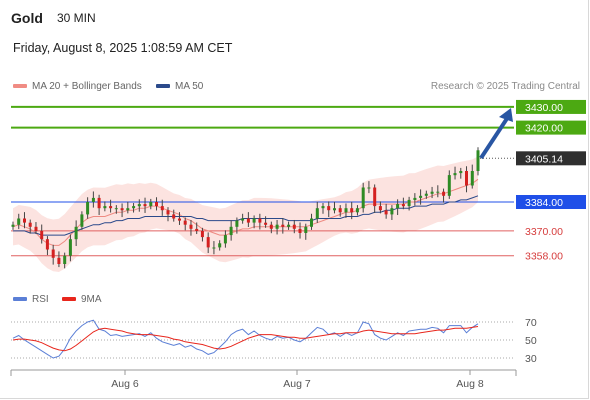 Image resolution: width=590 pixels, height=400 pixels. I want to click on legend-bollinger-label: MA 20 + Bollinger Bands, so click(87, 86).